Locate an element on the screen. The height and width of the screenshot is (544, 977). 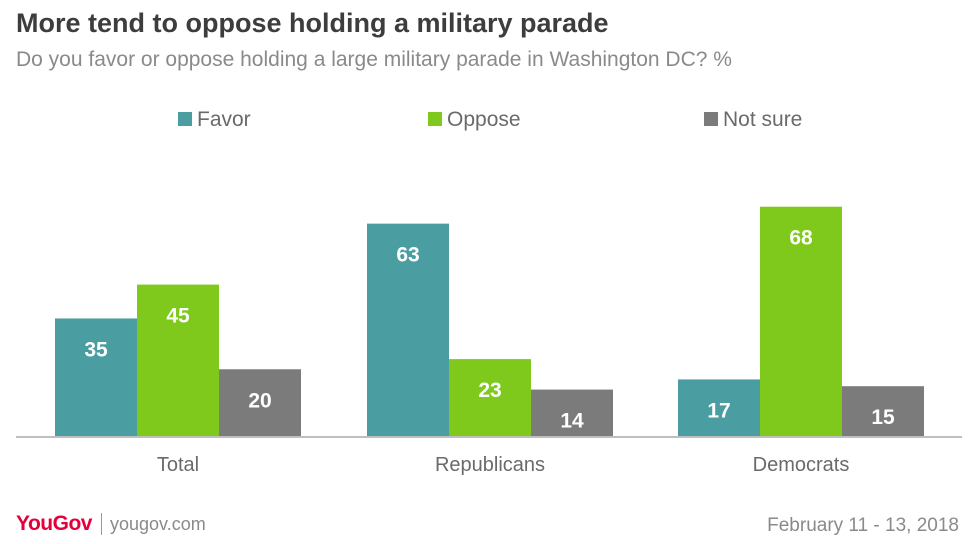
data-label-0-1: 63 is located at coordinates (407, 255).